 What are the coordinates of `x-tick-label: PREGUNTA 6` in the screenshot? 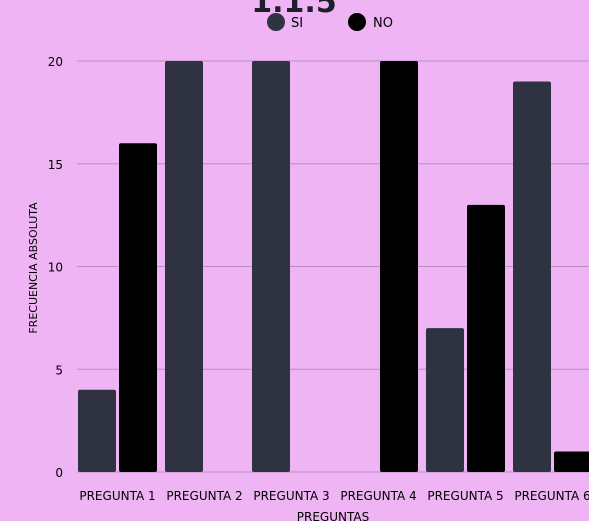 It's located at (551, 496).